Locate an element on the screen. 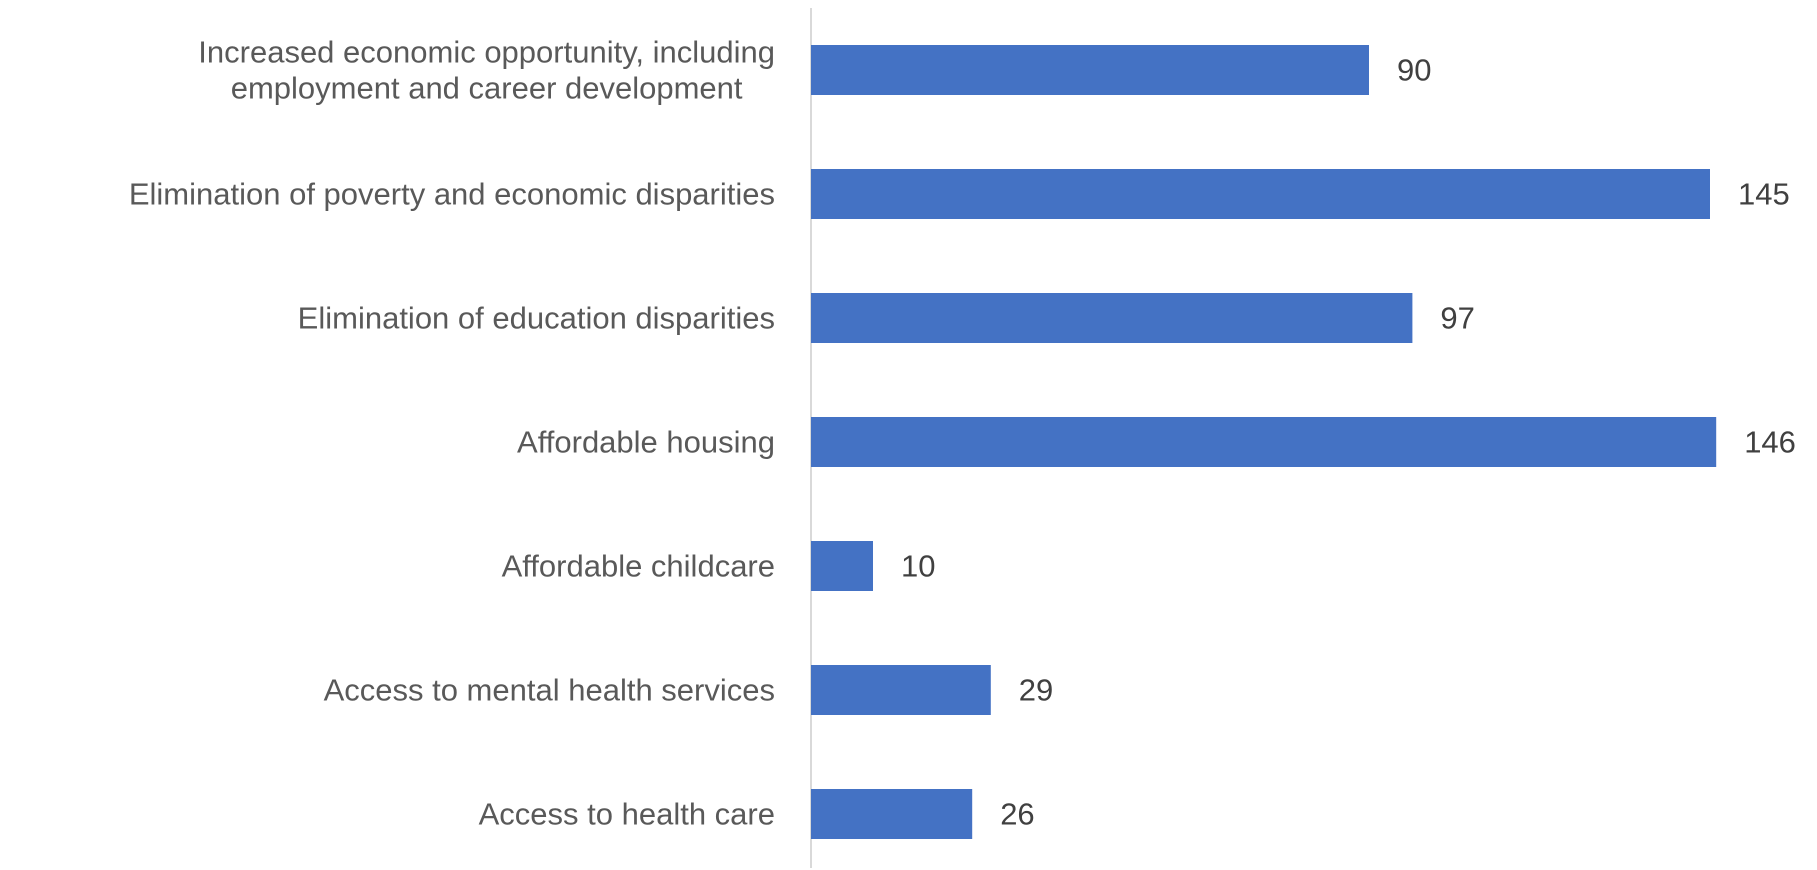 The height and width of the screenshot is (870, 1817). category-label-line: Access to mental health services is located at coordinates (549, 690).